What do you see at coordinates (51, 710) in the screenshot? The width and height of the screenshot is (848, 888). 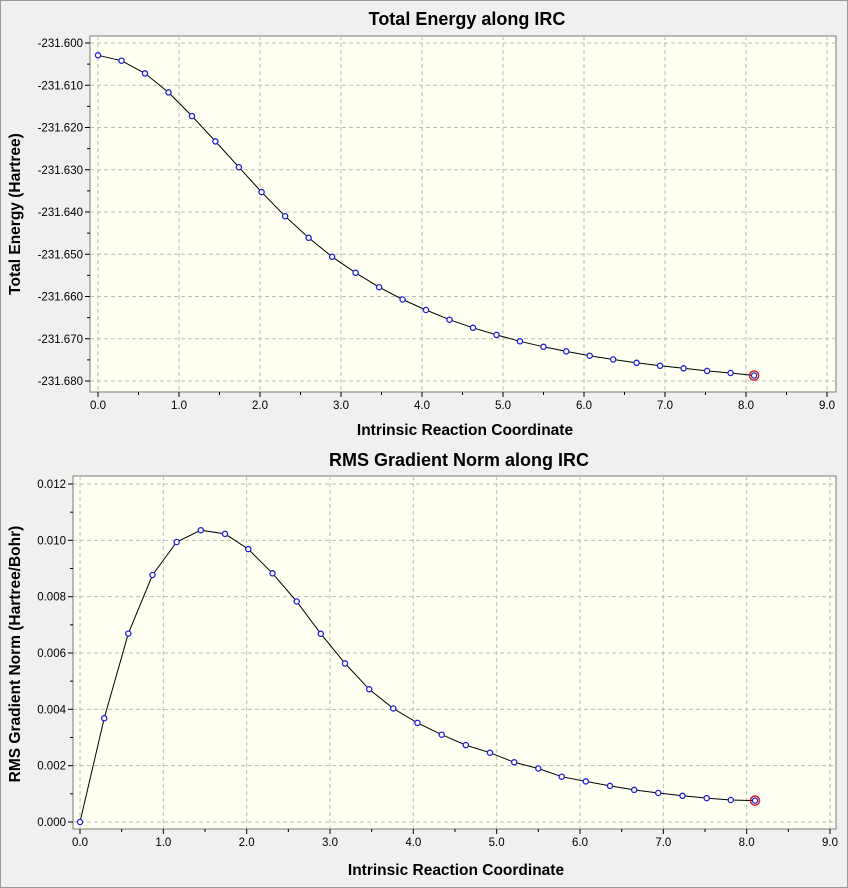 I see `gradient-y-tick-label: 0.004` at bounding box center [51, 710].